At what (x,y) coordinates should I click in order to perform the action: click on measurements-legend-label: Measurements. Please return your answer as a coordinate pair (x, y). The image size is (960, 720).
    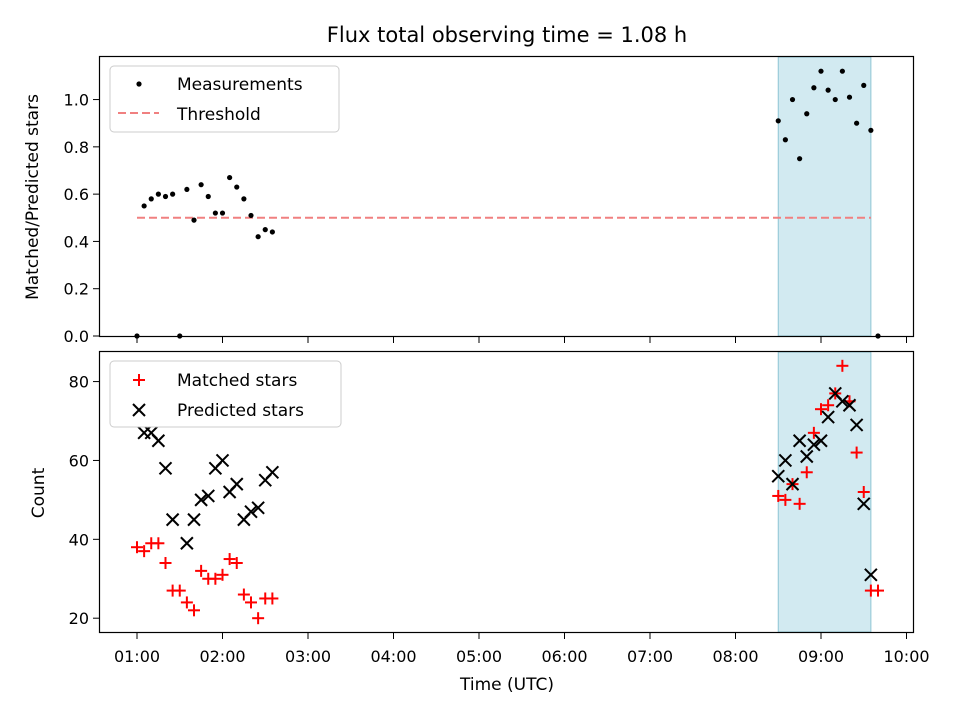
    Looking at the image, I should click on (240, 85).